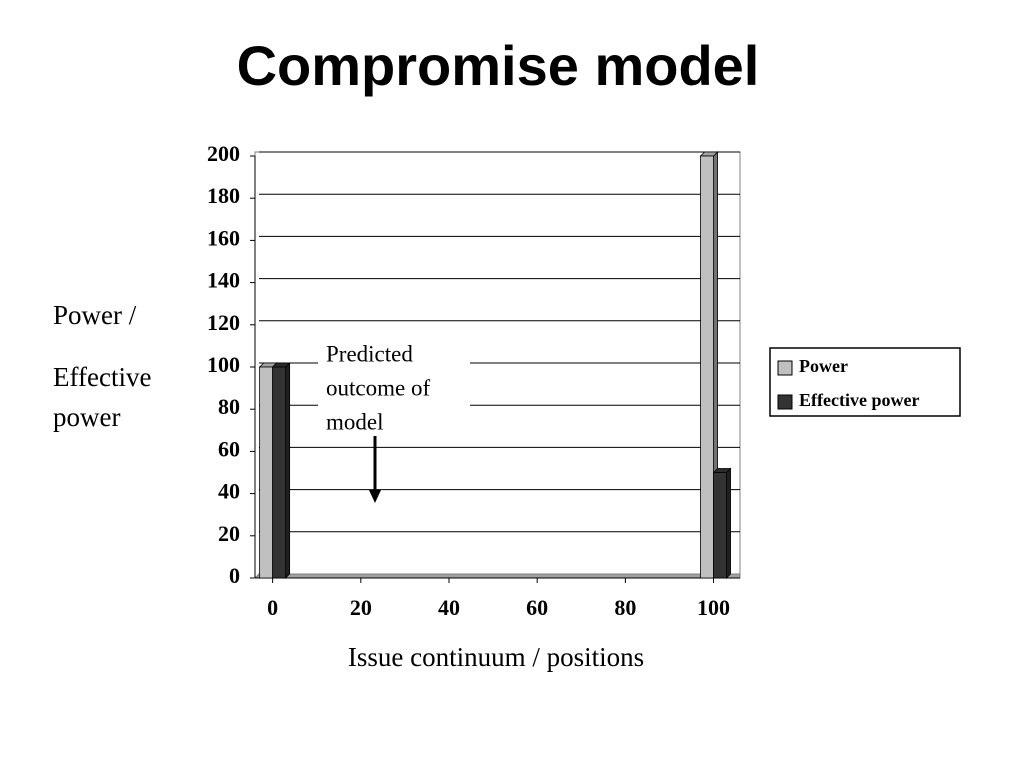 The height and width of the screenshot is (768, 1024). Describe the element at coordinates (229, 533) in the screenshot. I see `y-tick-label: 20` at that location.